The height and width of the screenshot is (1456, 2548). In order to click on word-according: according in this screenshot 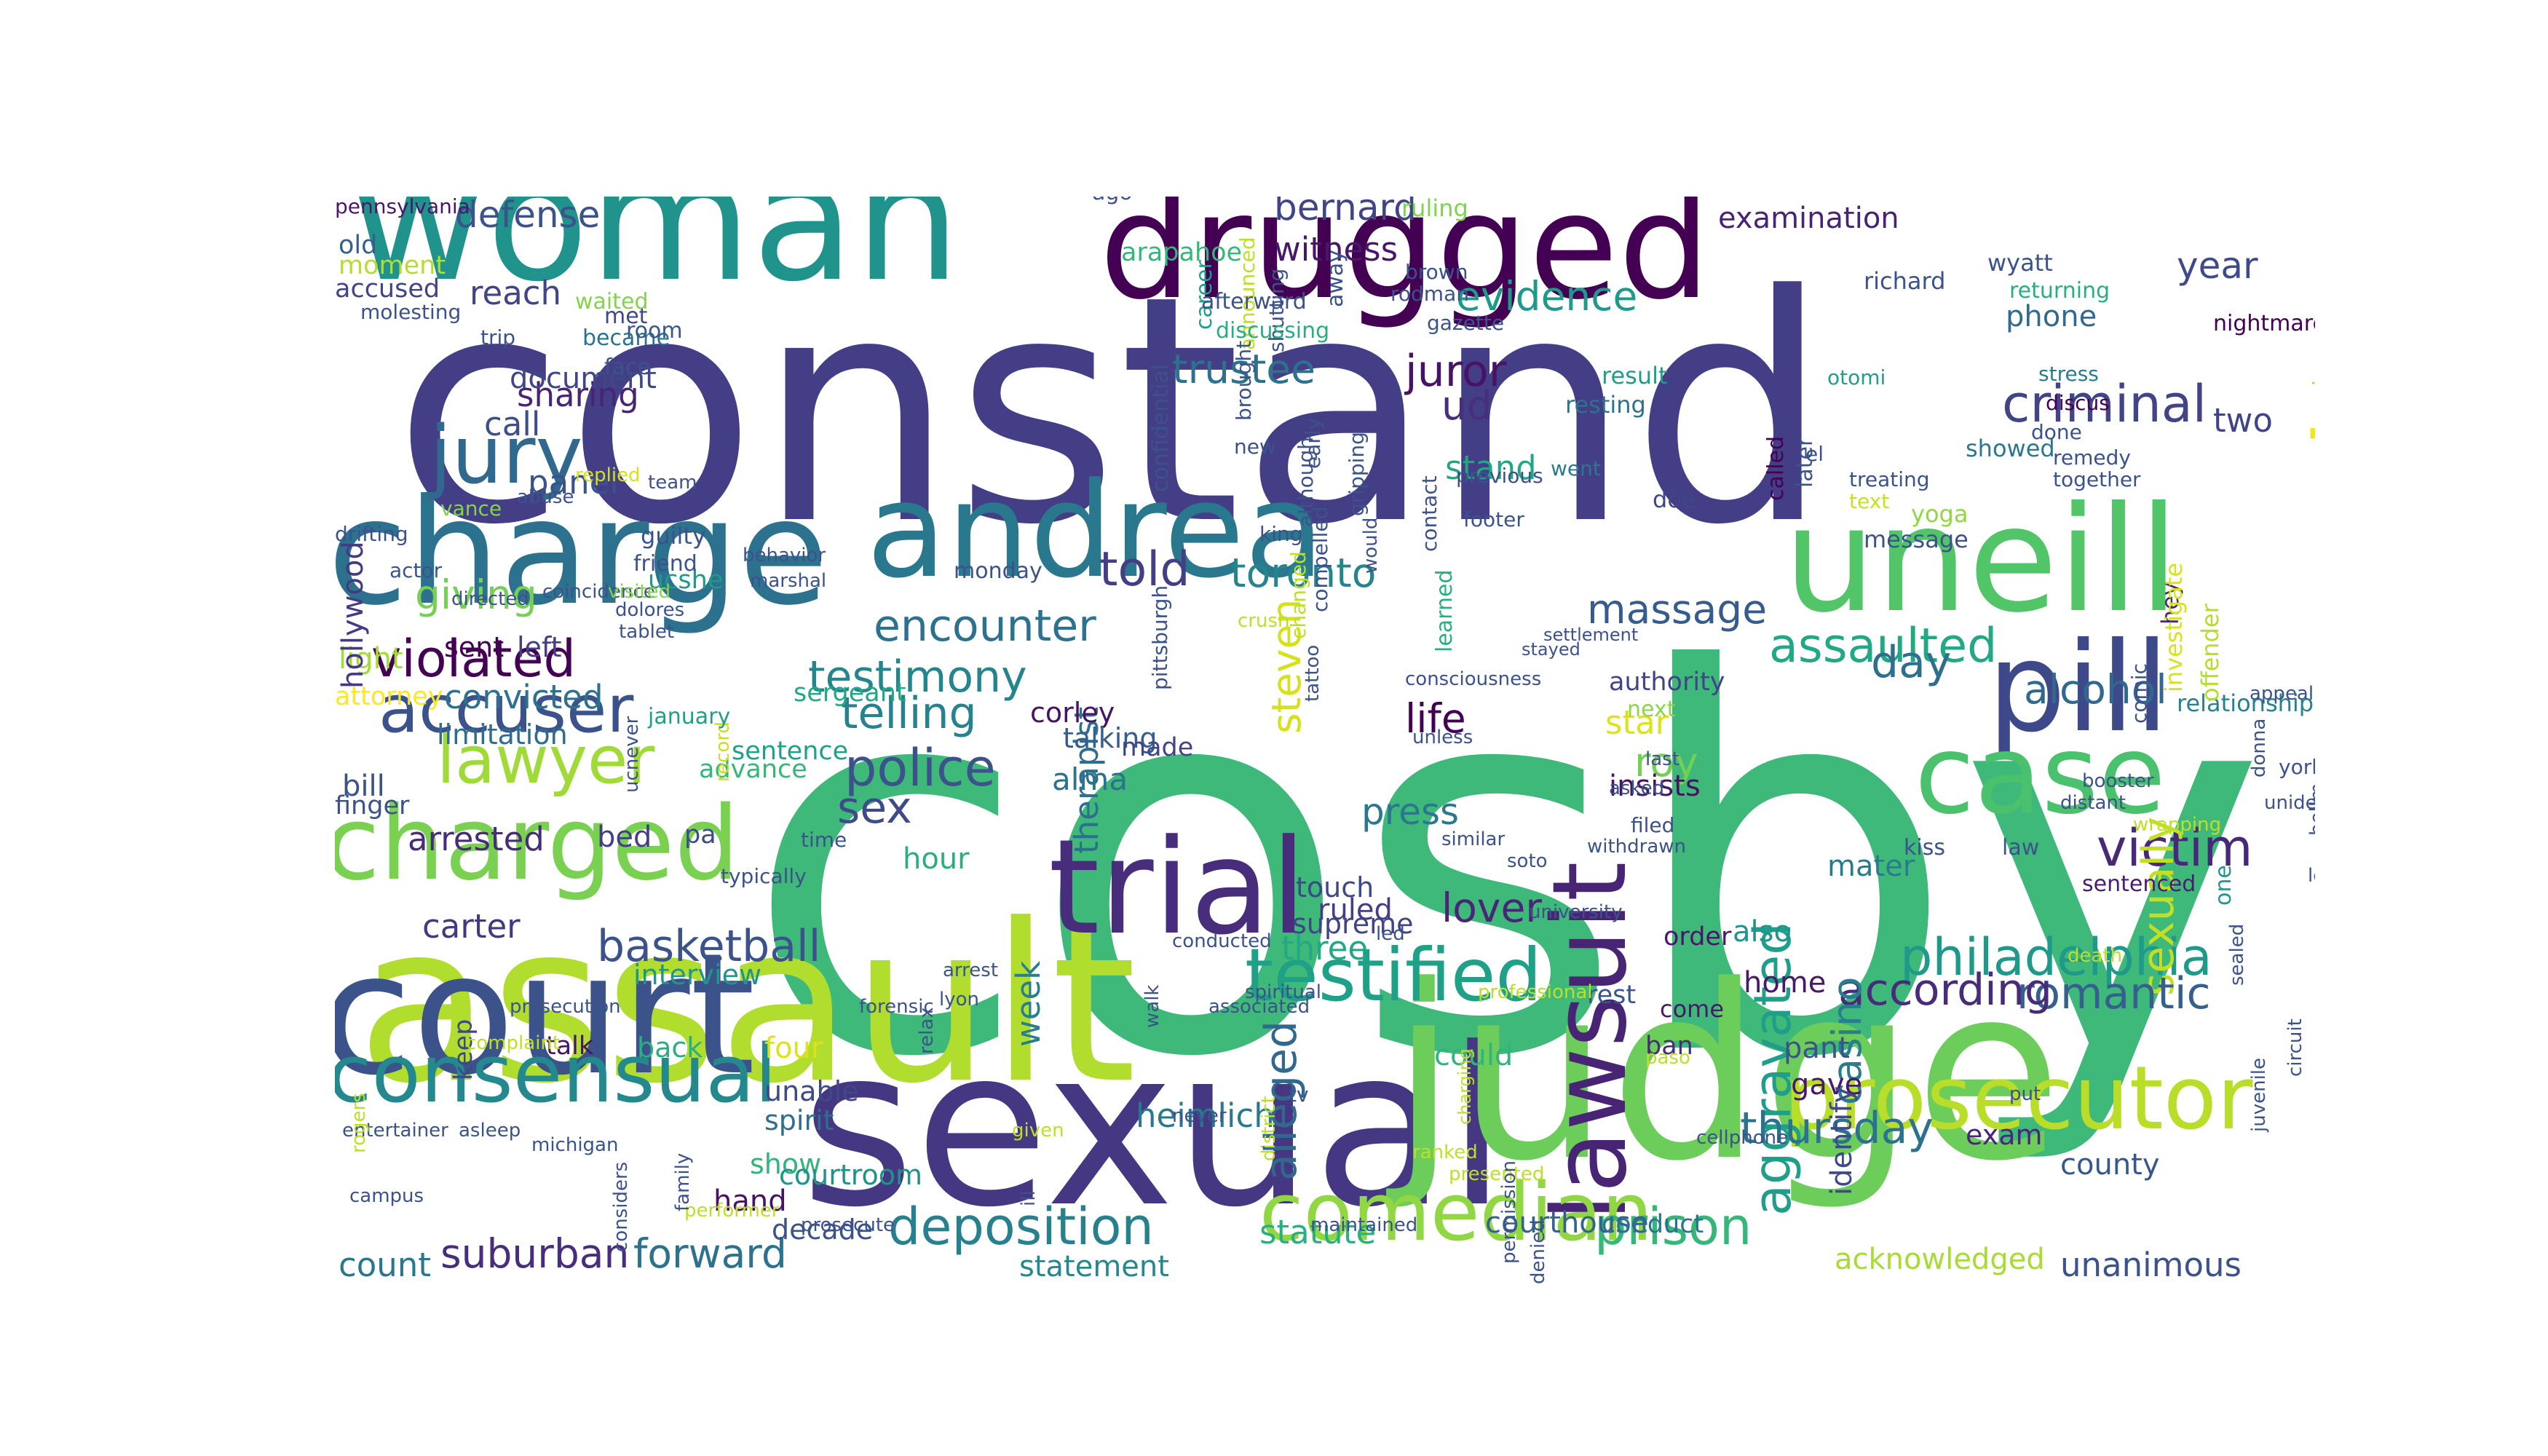, I will do `click(1945, 990)`.